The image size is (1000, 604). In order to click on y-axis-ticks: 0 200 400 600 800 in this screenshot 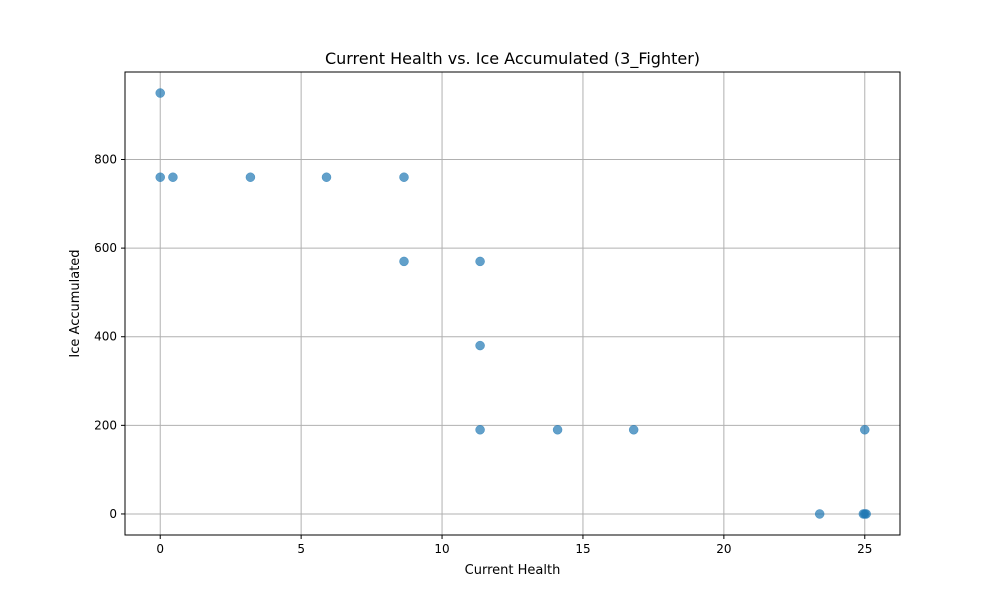, I will do `click(109, 337)`.